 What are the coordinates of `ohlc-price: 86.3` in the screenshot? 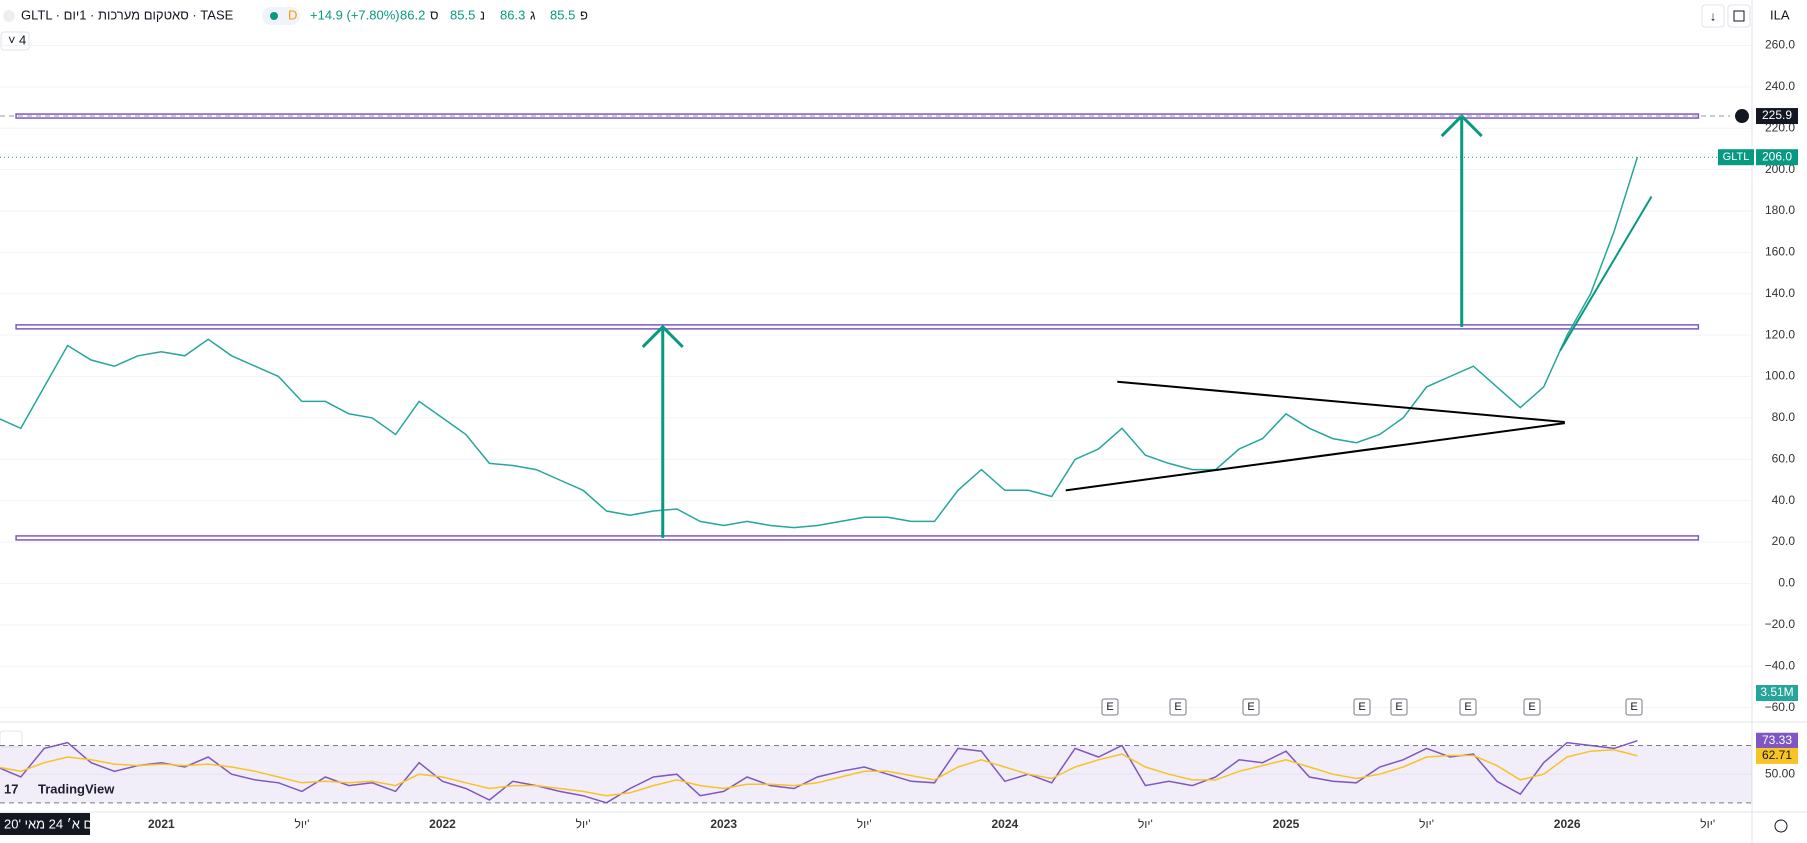 It's located at (512, 14).